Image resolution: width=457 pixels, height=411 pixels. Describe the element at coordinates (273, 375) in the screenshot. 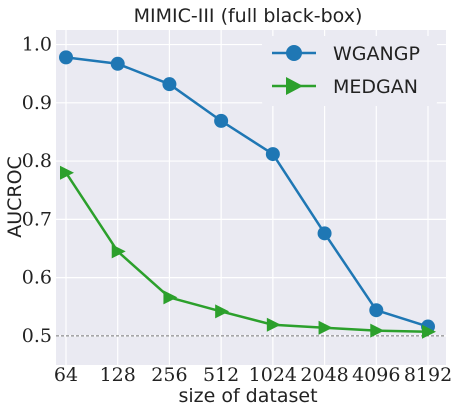

I see `x-tick-label: 1024` at that location.